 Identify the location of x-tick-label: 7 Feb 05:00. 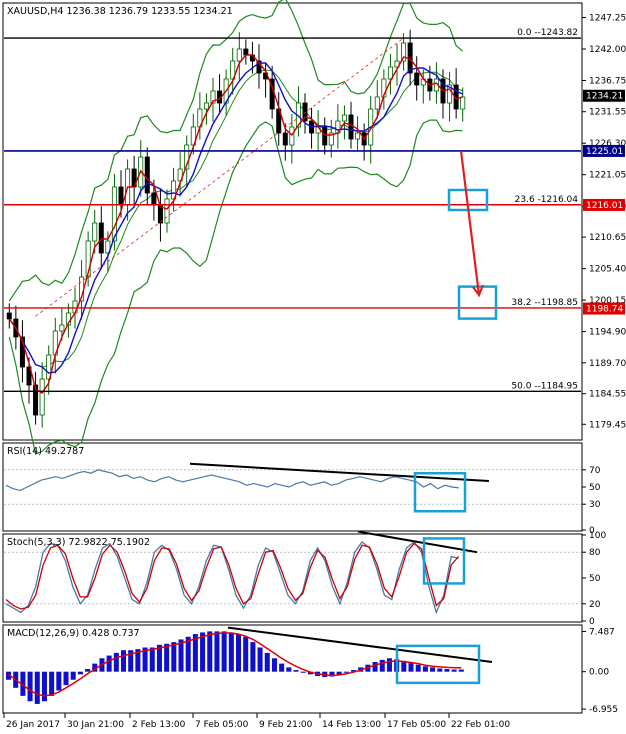
(222, 725).